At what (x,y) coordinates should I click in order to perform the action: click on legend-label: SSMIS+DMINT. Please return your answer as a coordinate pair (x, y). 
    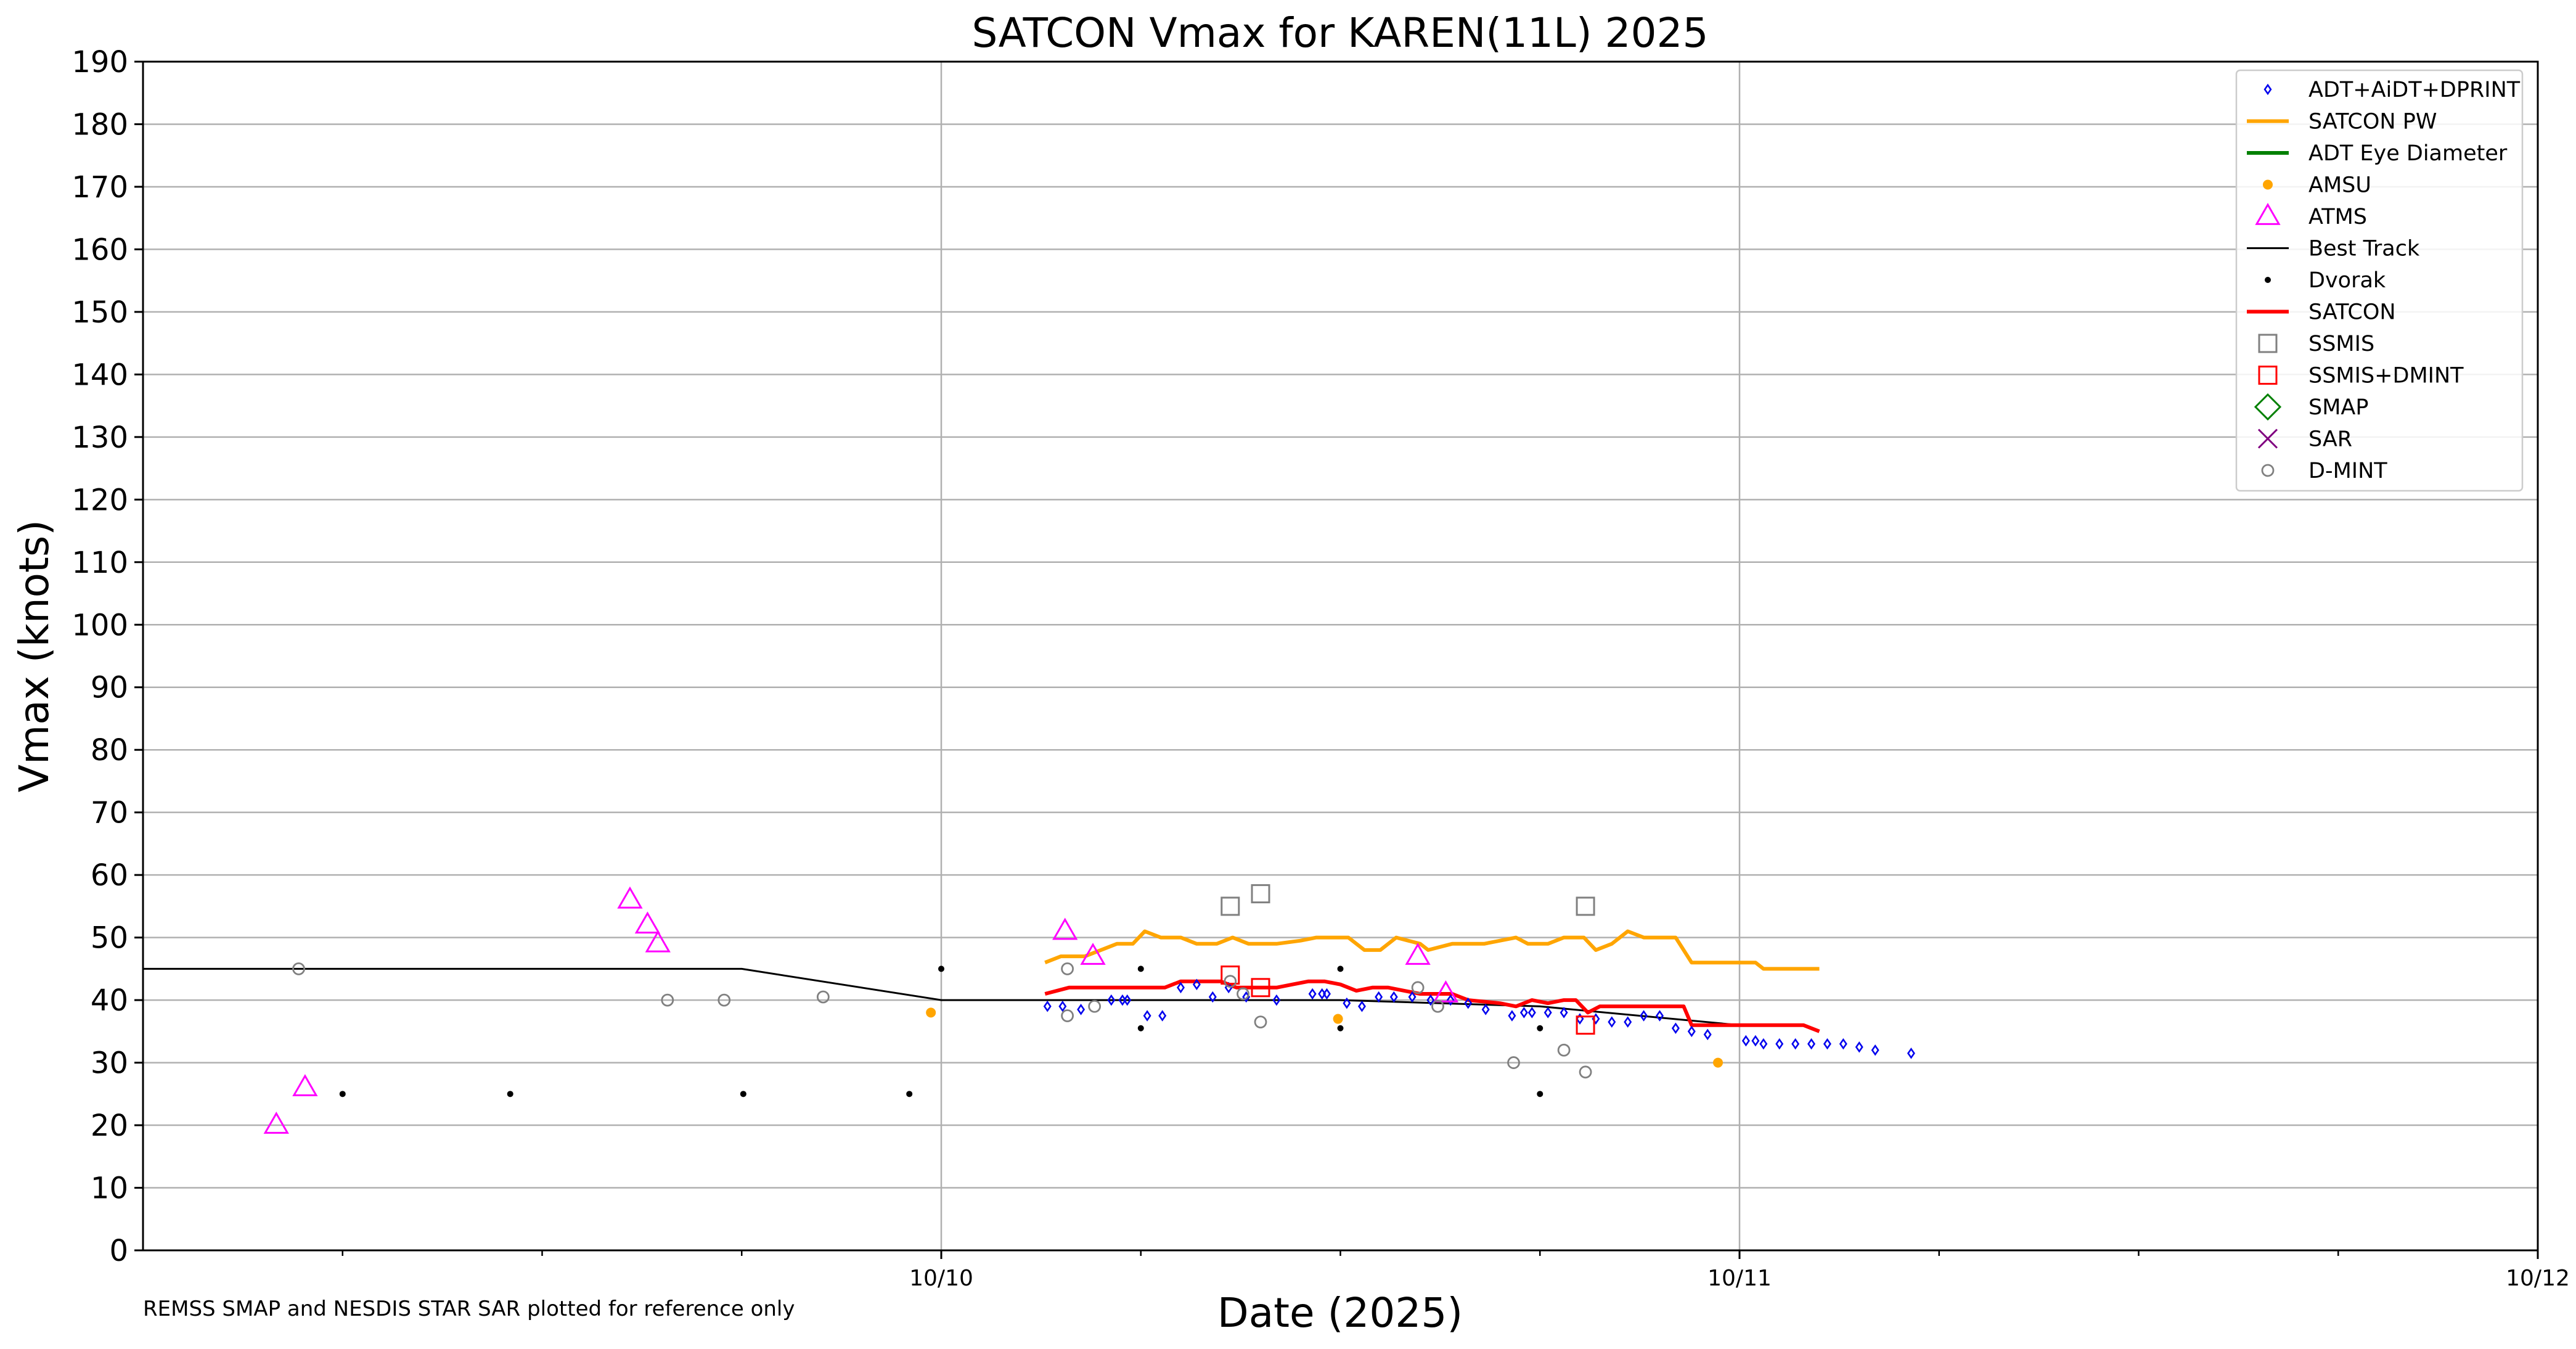
    Looking at the image, I should click on (2386, 376).